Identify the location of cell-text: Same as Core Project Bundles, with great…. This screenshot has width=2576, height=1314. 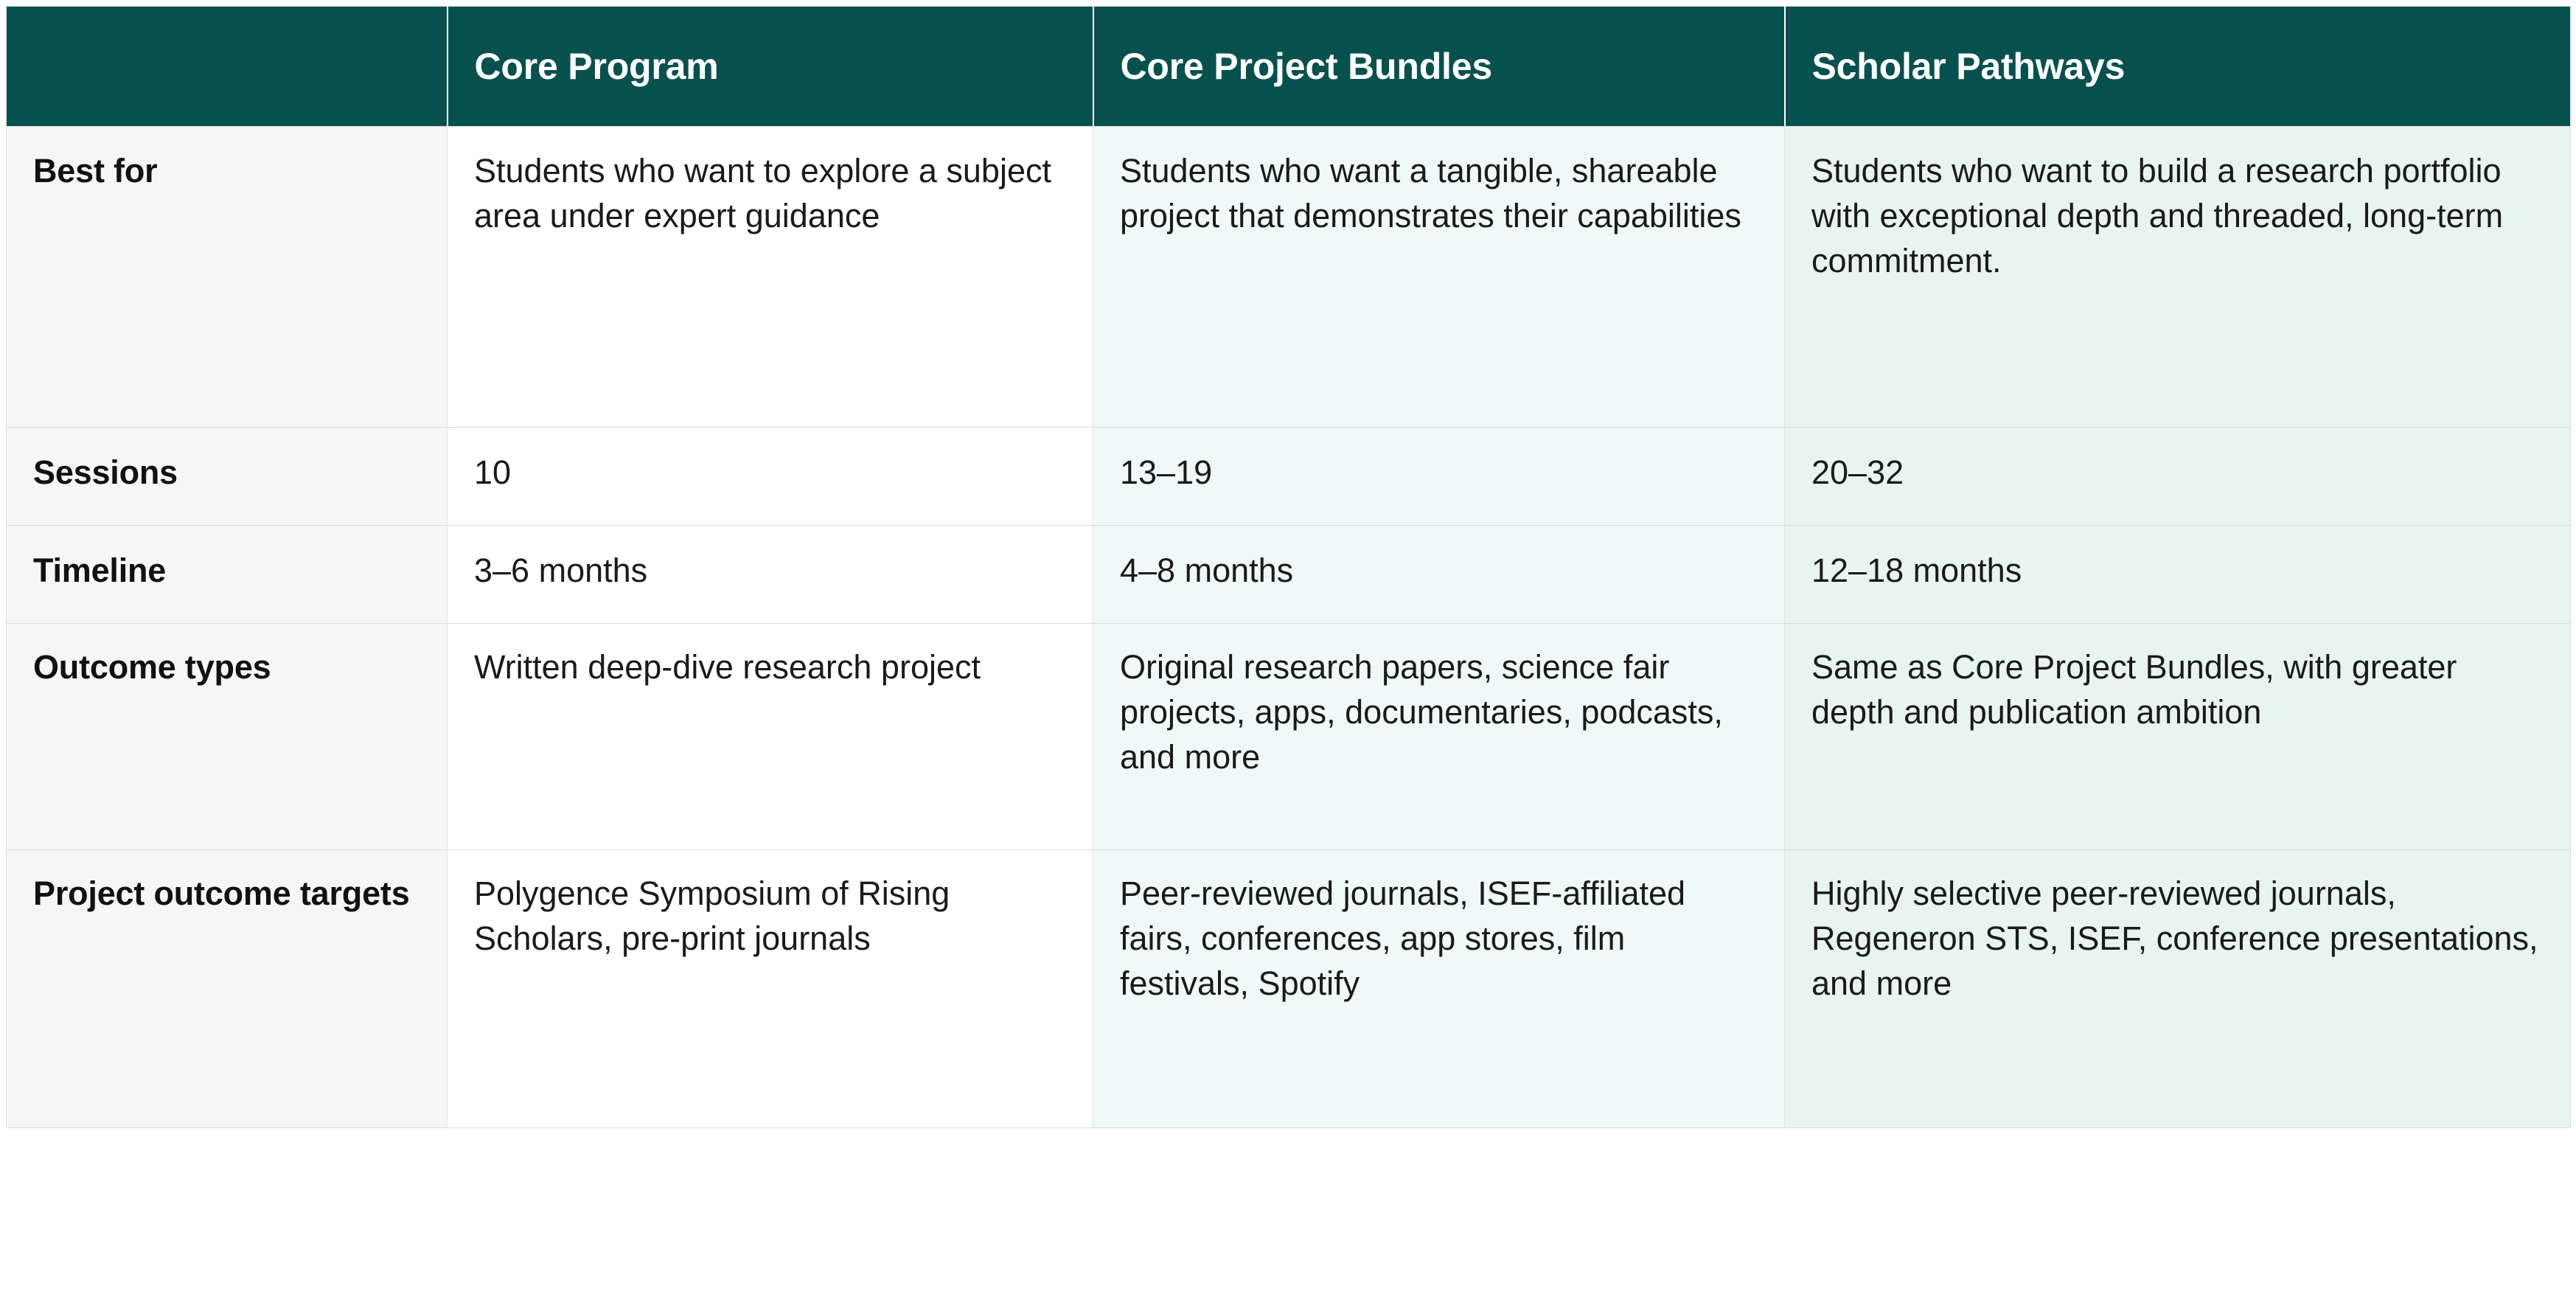
(2134, 689).